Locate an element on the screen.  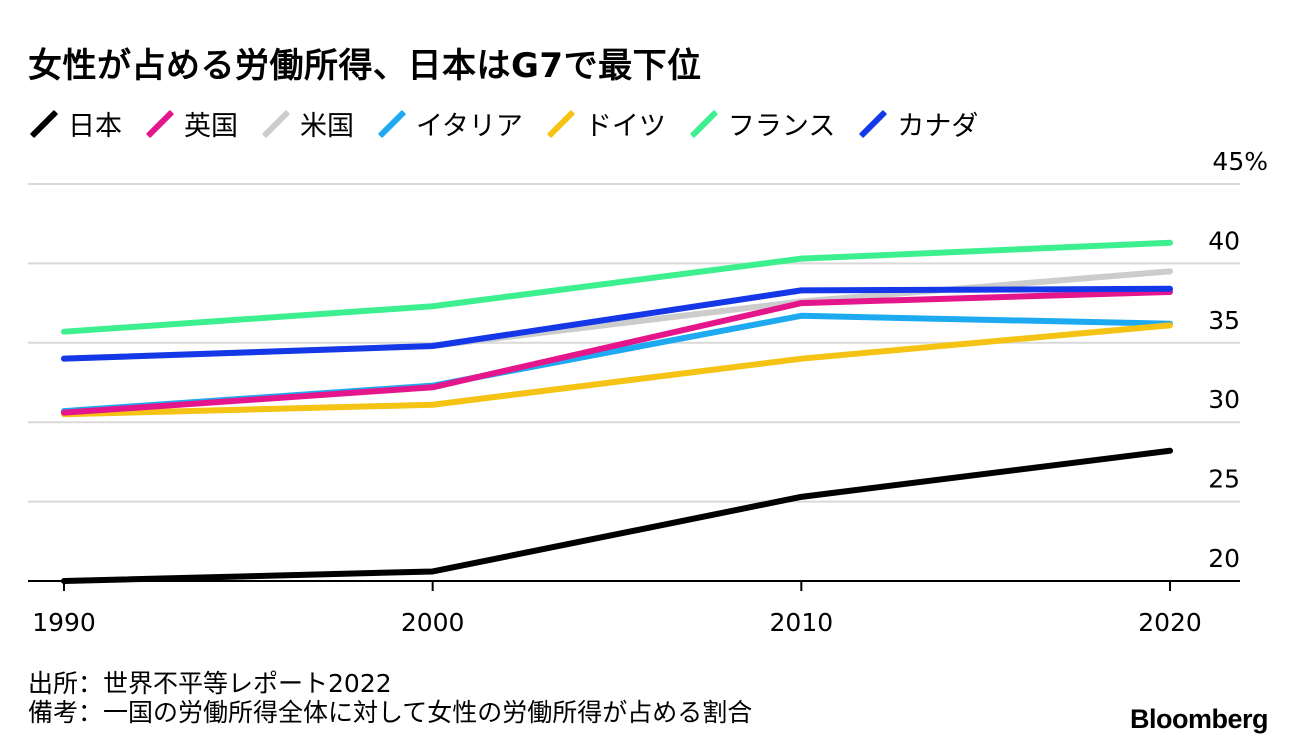
series-line-フランス is located at coordinates (617, 287).